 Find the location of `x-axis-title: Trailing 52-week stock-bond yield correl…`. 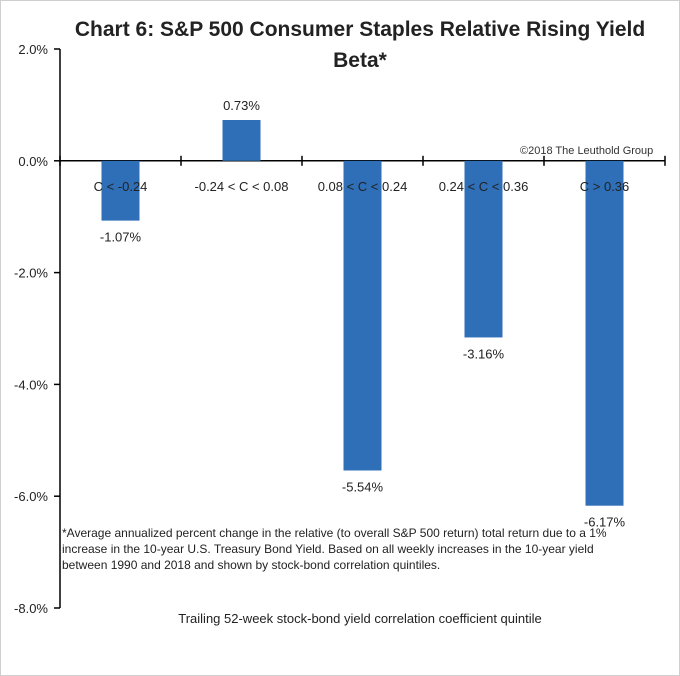

x-axis-title: Trailing 52-week stock-bond yield correl… is located at coordinates (360, 618).